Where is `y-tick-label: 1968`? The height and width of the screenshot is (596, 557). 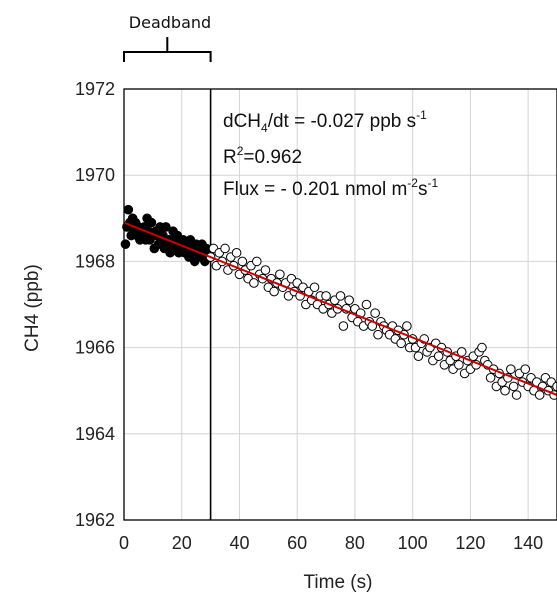
y-tick-label: 1968 is located at coordinates (95, 261).